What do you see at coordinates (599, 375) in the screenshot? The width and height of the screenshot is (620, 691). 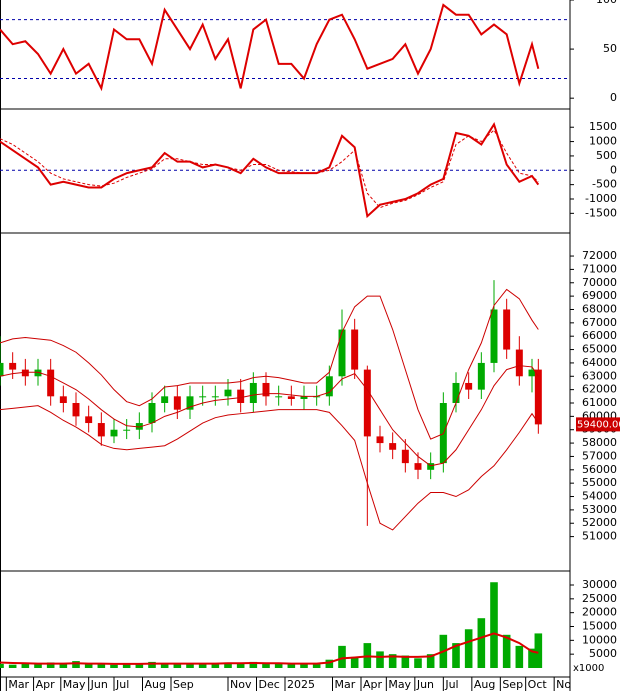 I see `y-tick-label: 63000` at bounding box center [599, 375].